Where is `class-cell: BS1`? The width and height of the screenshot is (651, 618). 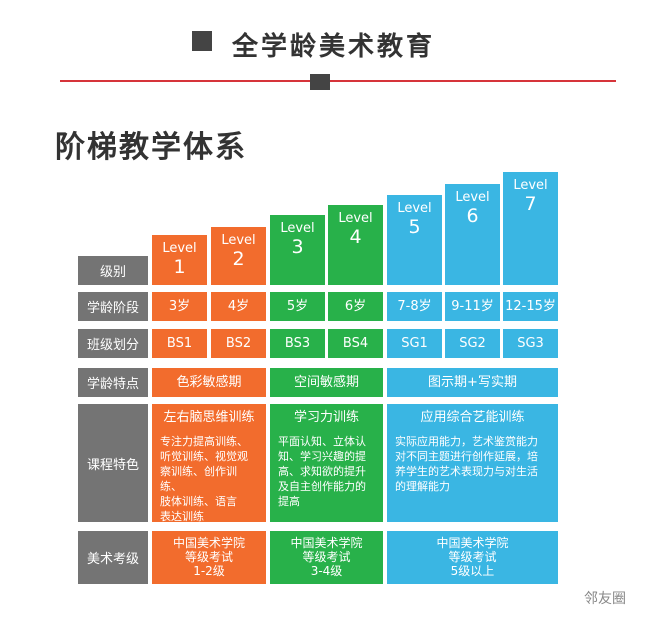
class-cell: BS1 is located at coordinates (179, 343).